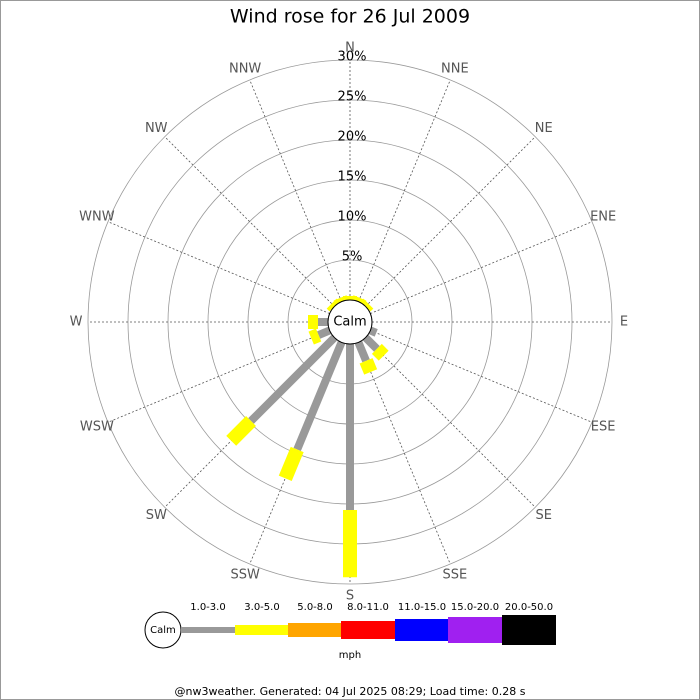 The width and height of the screenshot is (700, 700). What do you see at coordinates (350, 17) in the screenshot?
I see `chart-title: Wind rose for 26 Jul 2009` at bounding box center [350, 17].